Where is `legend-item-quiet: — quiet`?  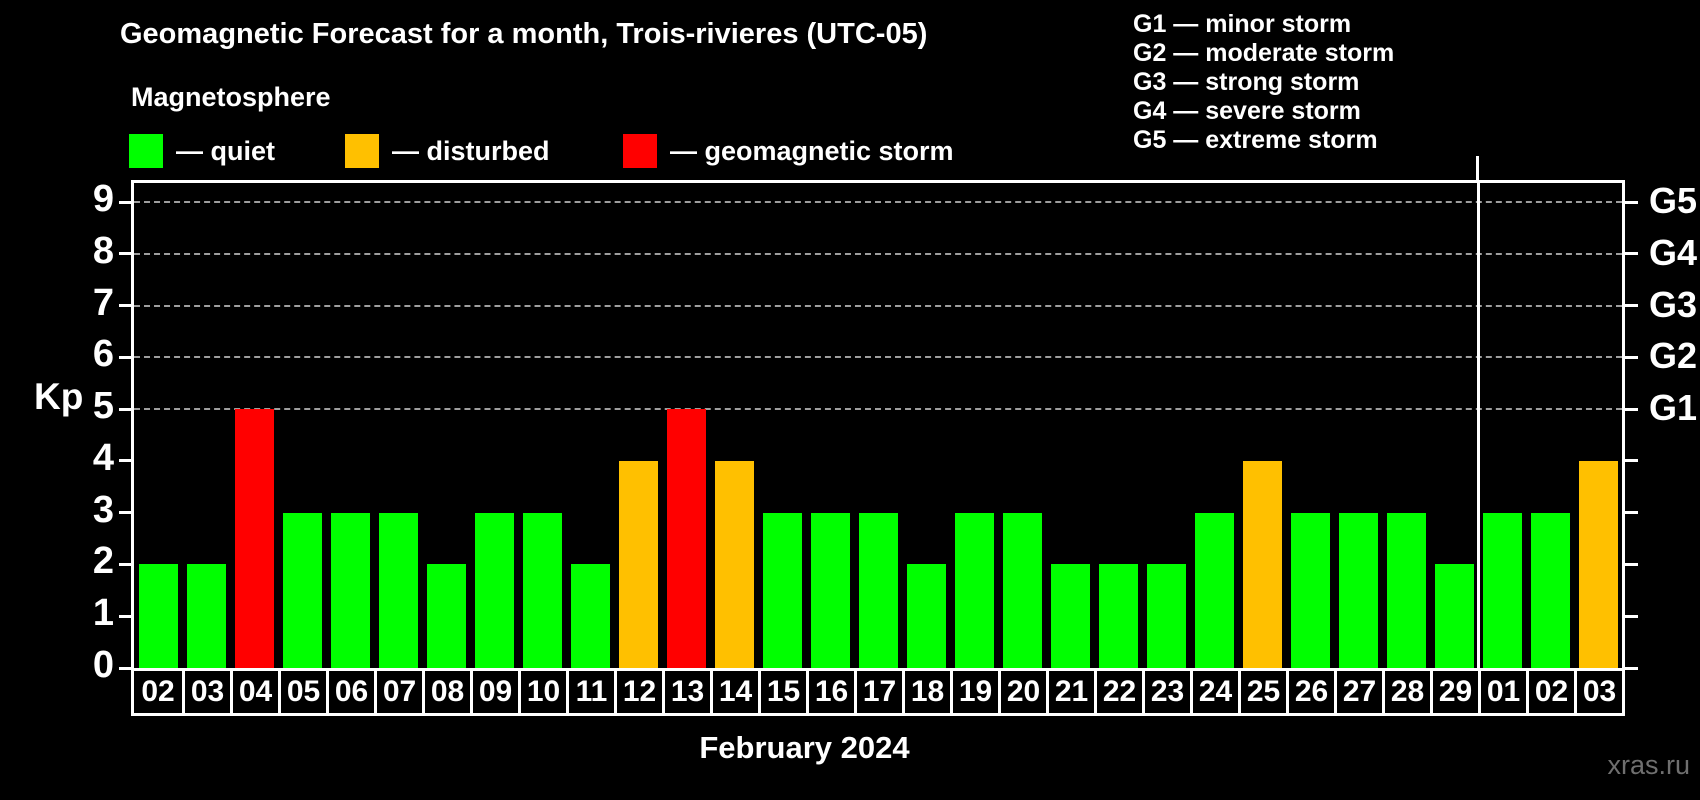 legend-item-quiet: — quiet is located at coordinates (202, 151).